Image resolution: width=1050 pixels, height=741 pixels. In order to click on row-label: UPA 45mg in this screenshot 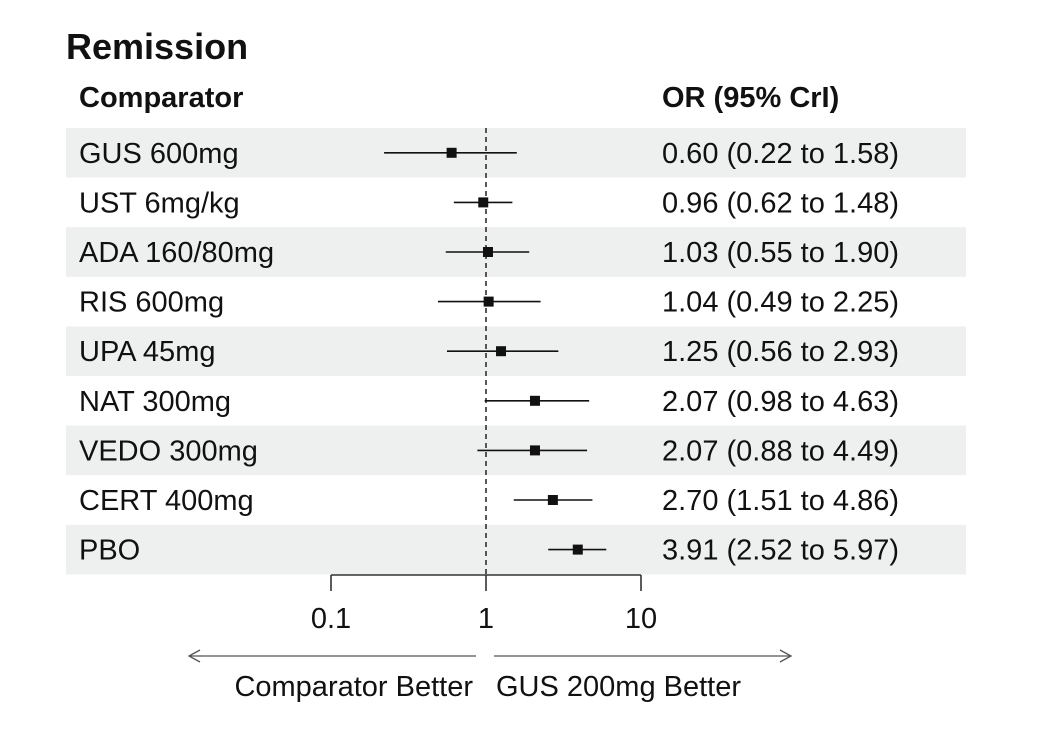, I will do `click(147, 352)`.